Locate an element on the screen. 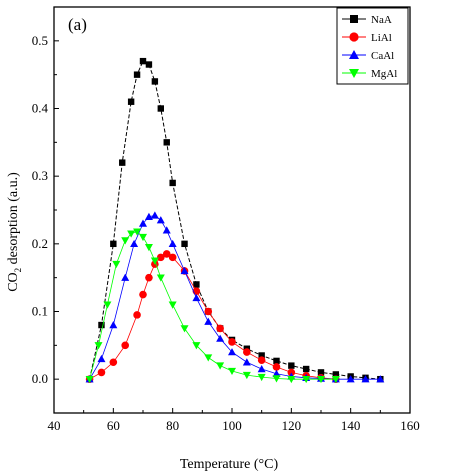 Image resolution: width=474 pixels, height=474 pixels. y-tick-label: 0.3 is located at coordinates (40, 175).